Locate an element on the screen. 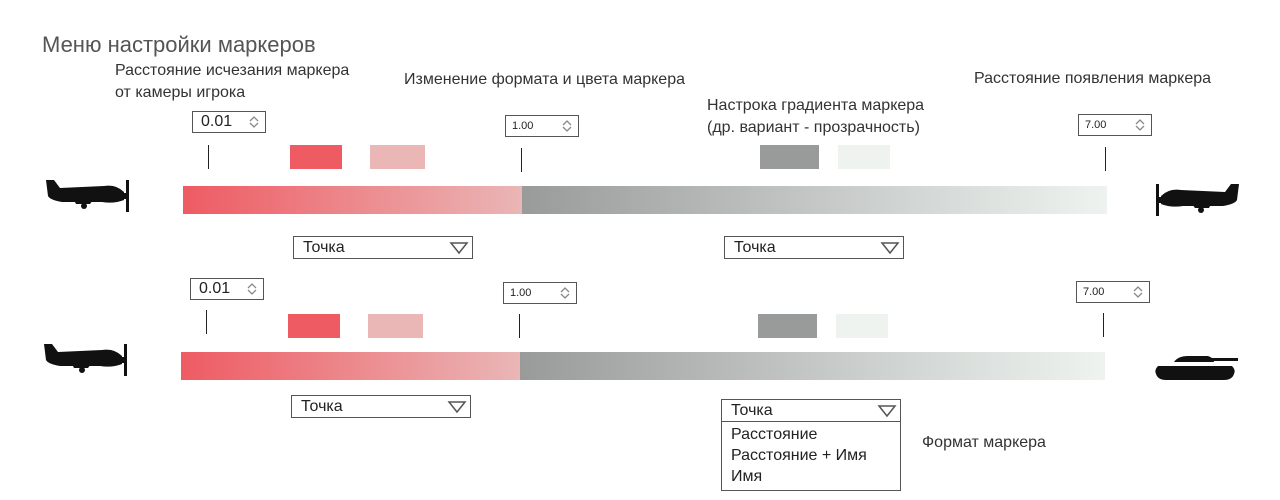 This screenshot has height=500, width=1280. dropdown-option-distance: Расстояние is located at coordinates (774, 434).